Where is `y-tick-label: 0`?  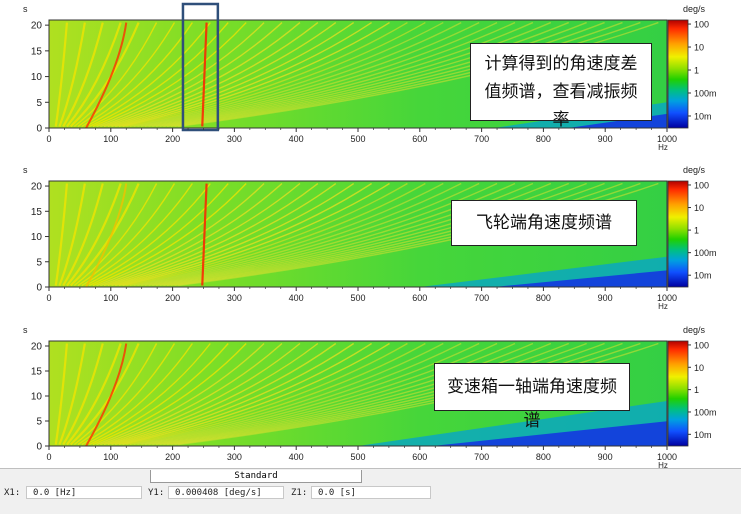
y-tick-label: 0 is located at coordinates (39, 288).